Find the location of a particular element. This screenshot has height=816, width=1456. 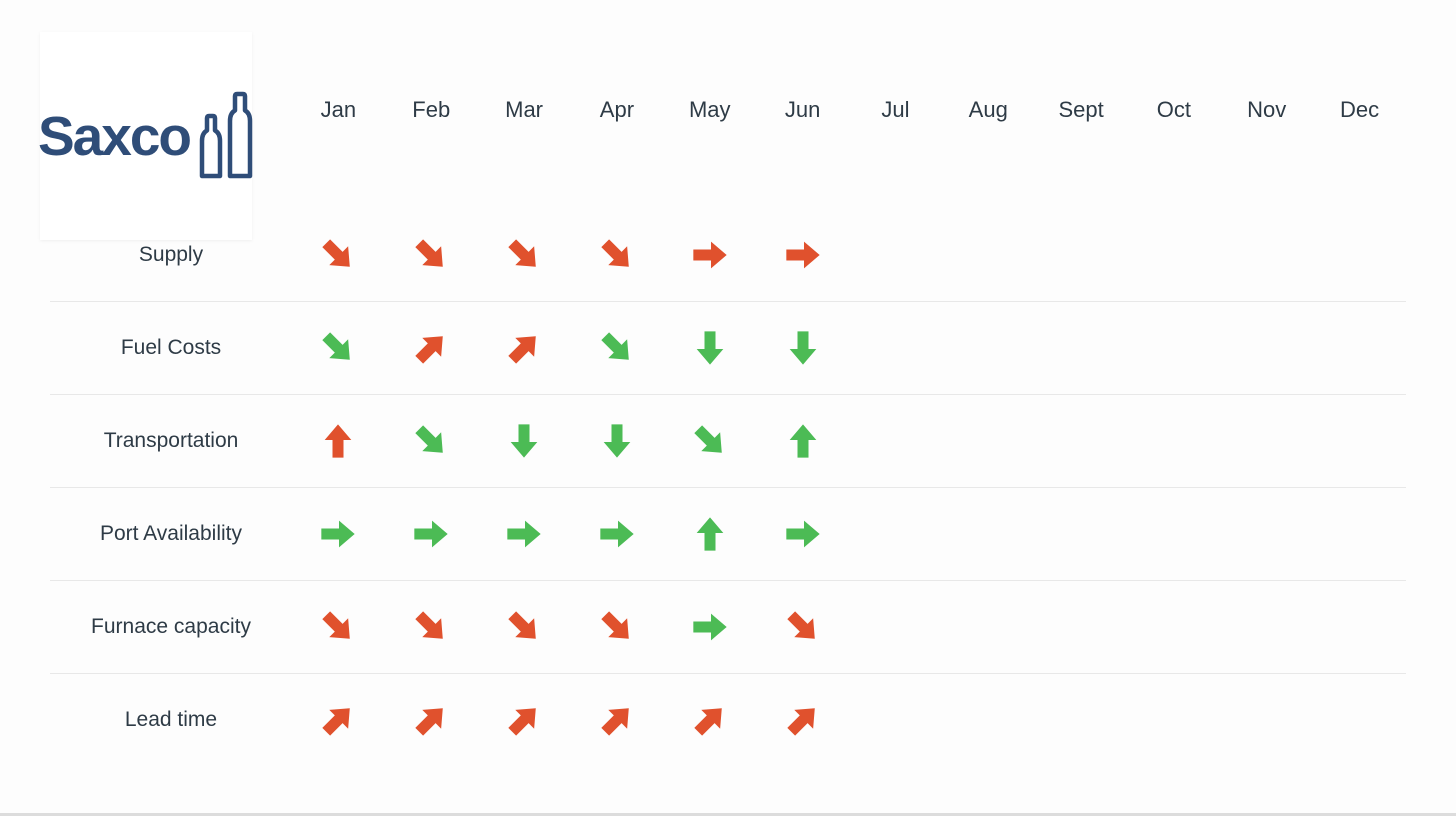

table-row-lead-time: Lead time is located at coordinates (728, 719).